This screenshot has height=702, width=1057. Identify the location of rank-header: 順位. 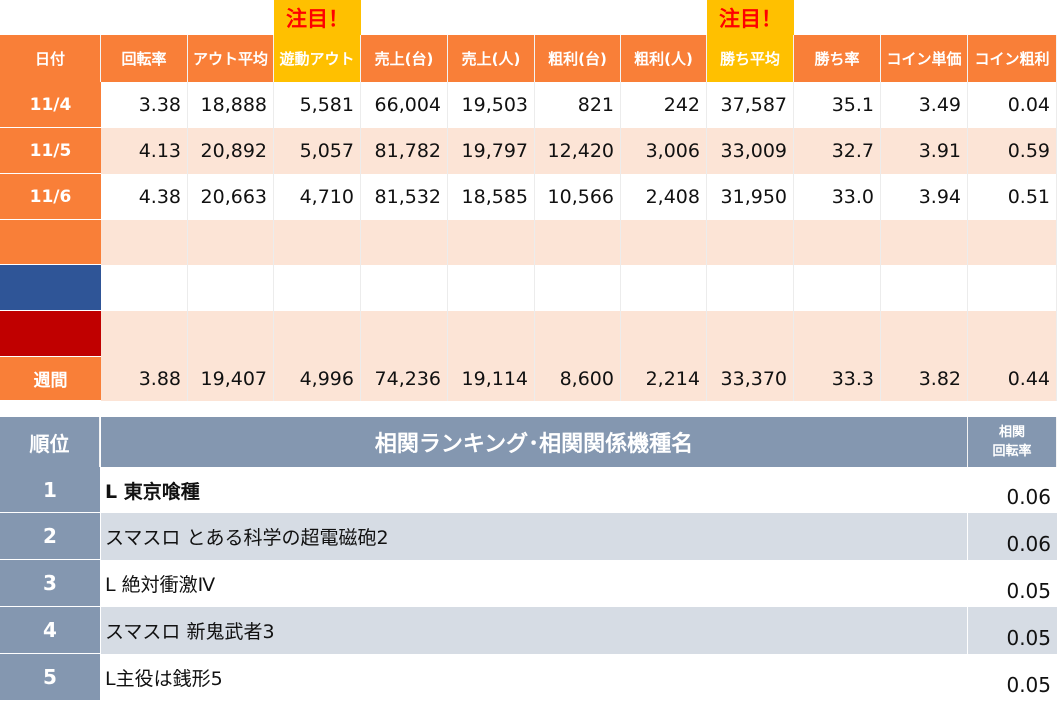
(50, 442).